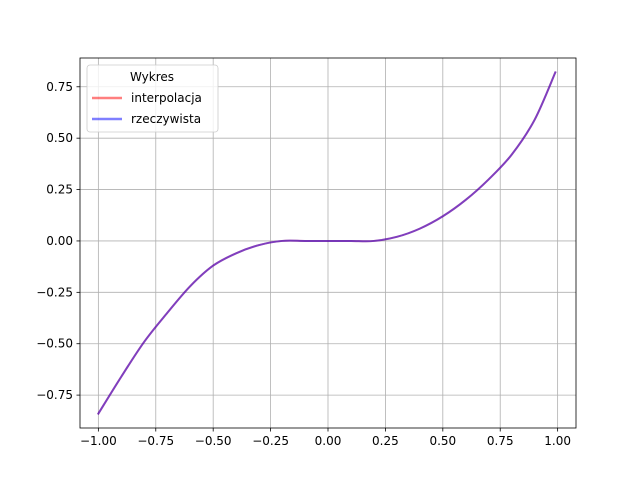 This screenshot has width=640, height=484. Describe the element at coordinates (98, 441) in the screenshot. I see `x-tick-label: −1.00` at that location.